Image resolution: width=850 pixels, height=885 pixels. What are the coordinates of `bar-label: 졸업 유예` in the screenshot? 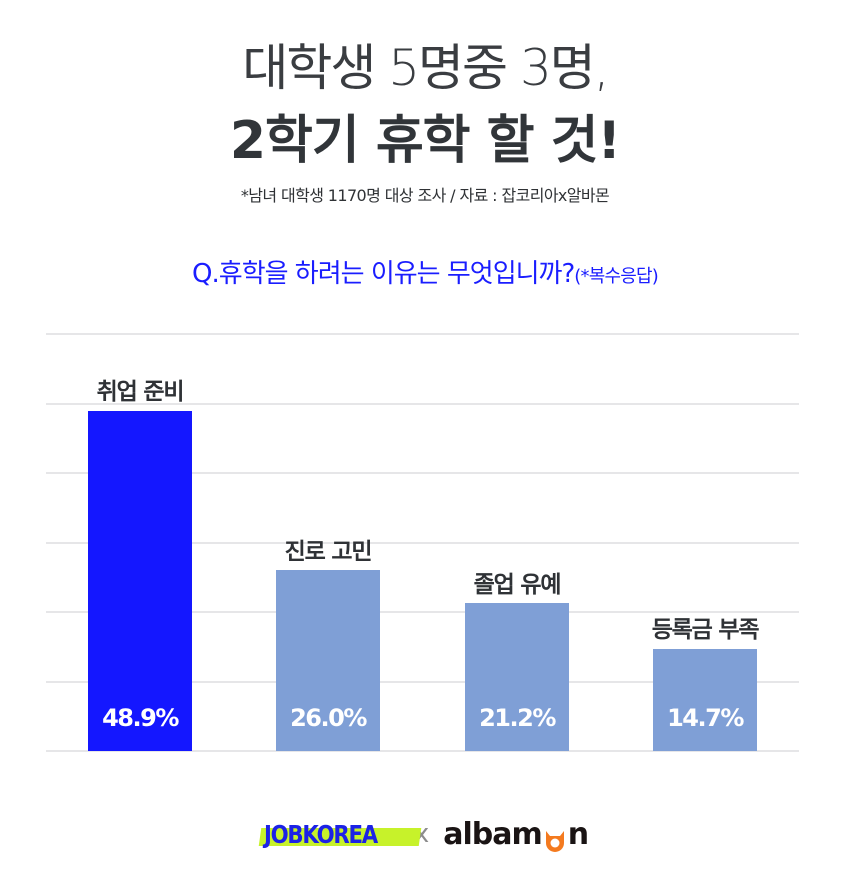 It's located at (517, 585).